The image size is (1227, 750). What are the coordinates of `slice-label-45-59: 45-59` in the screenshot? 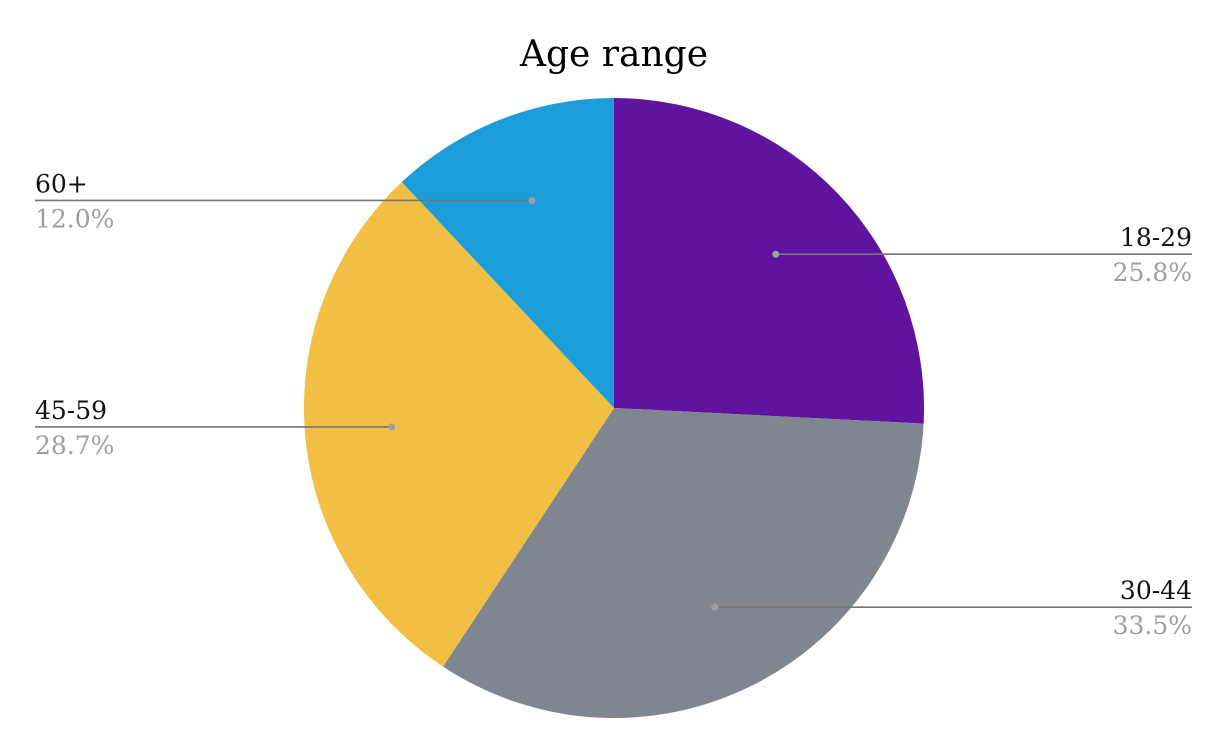 It's located at (71, 410).